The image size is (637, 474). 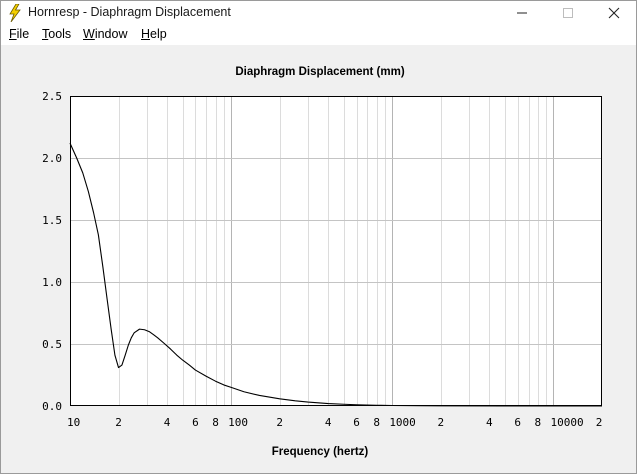 What do you see at coordinates (318, 35) in the screenshot?
I see `menu-bar: File Tools Window Help` at bounding box center [318, 35].